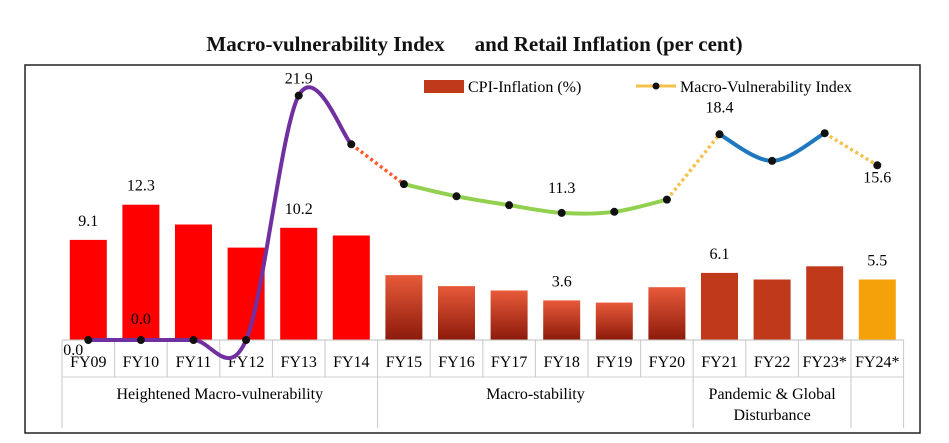  What do you see at coordinates (877, 177) in the screenshot?
I see `line-data-label: 15.6` at bounding box center [877, 177].